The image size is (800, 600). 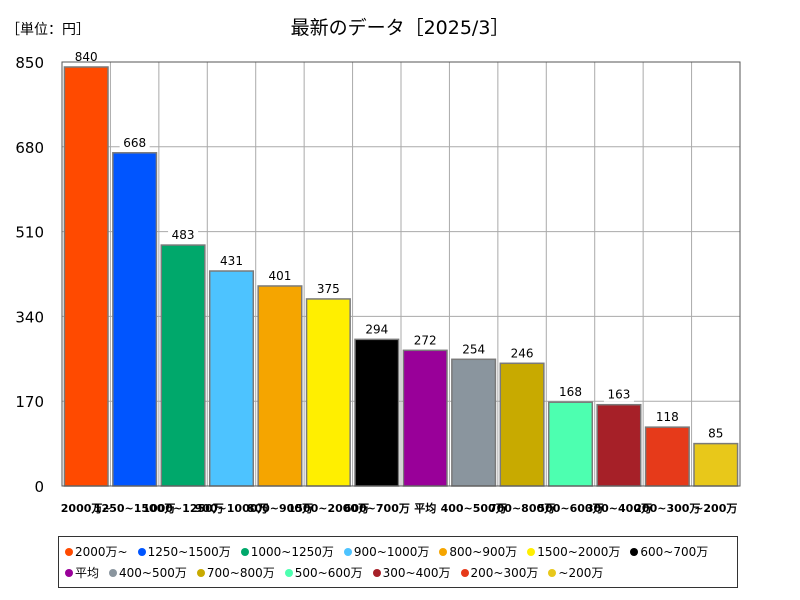 I want to click on legend-label: 1000~1250万, so click(x=292, y=552).